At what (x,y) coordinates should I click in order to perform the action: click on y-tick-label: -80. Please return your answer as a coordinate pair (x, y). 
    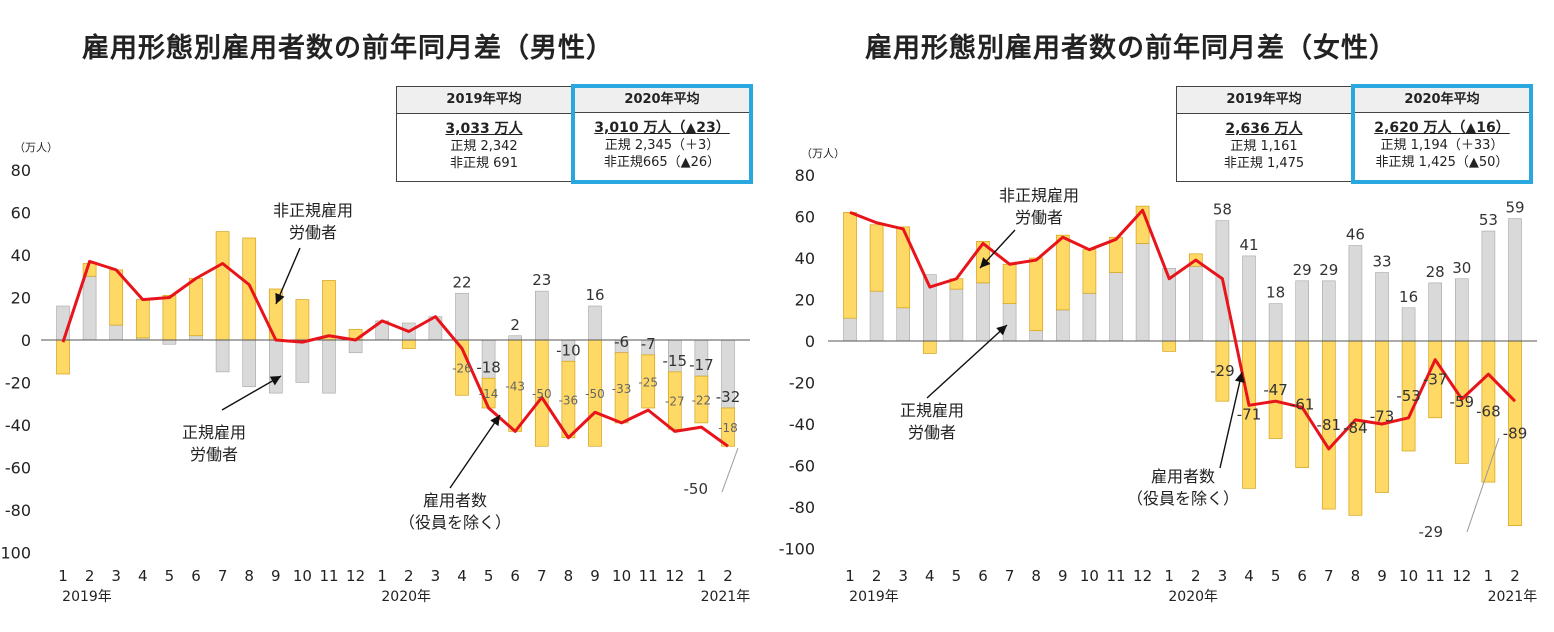
    Looking at the image, I should click on (18, 510).